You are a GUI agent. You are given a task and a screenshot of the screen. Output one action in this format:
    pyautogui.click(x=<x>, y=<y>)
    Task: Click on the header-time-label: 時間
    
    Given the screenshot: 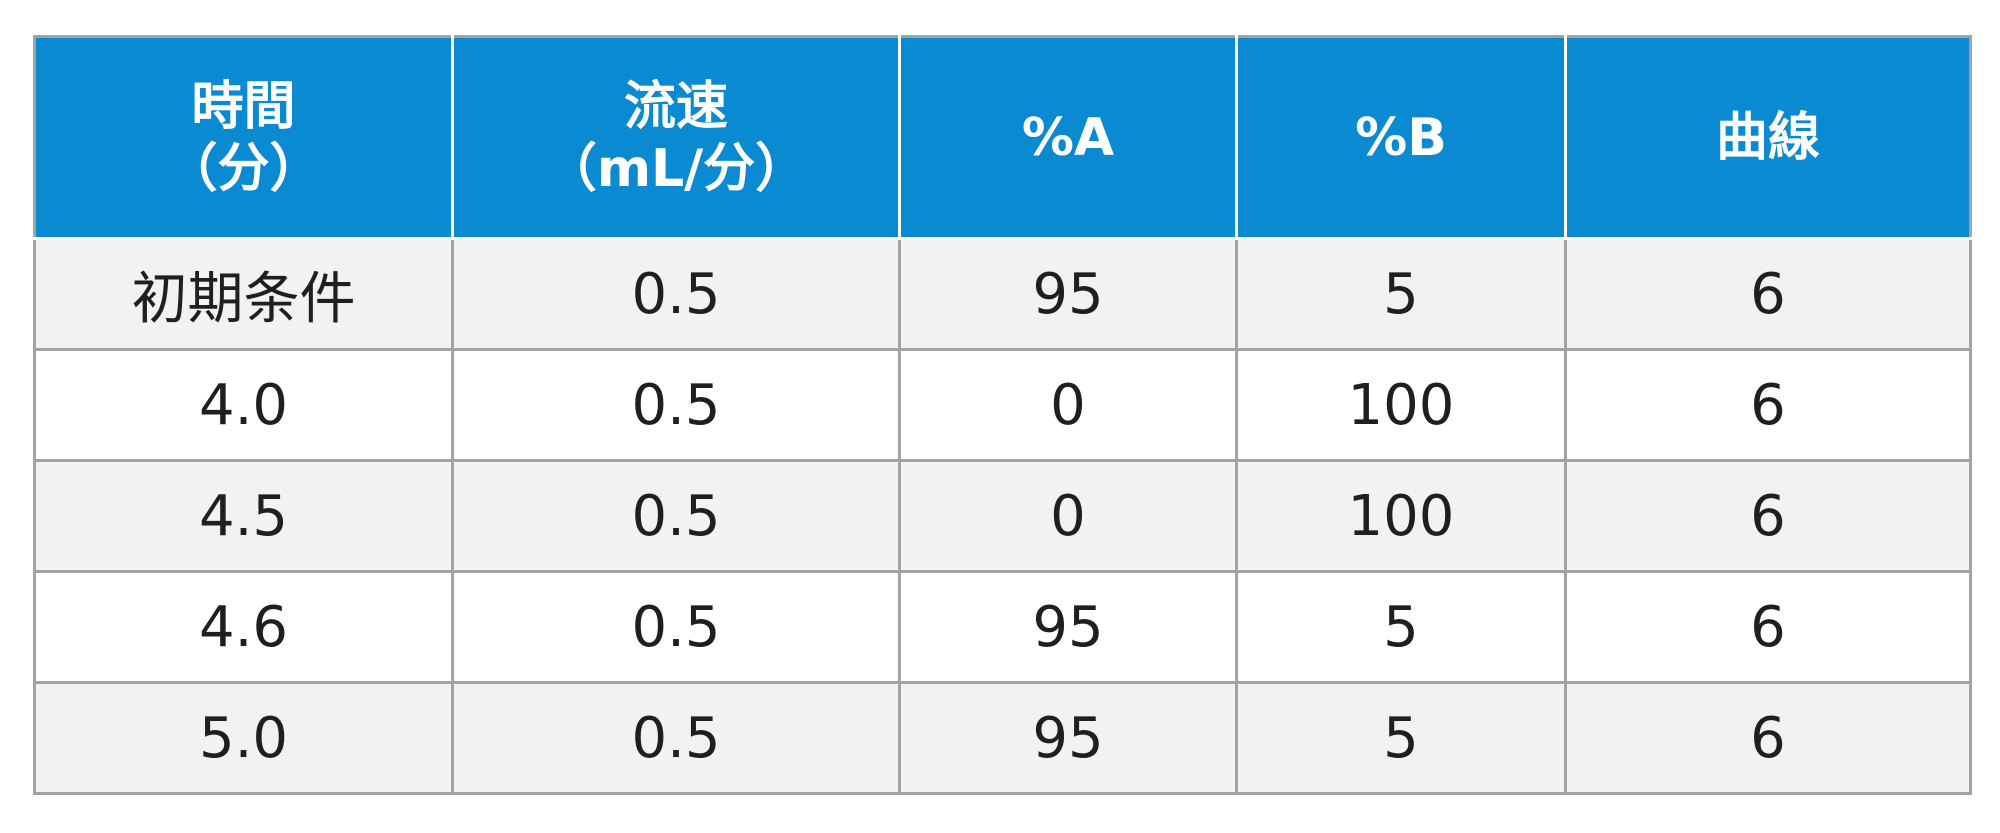 What is the action you would take?
    pyautogui.click(x=243, y=106)
    